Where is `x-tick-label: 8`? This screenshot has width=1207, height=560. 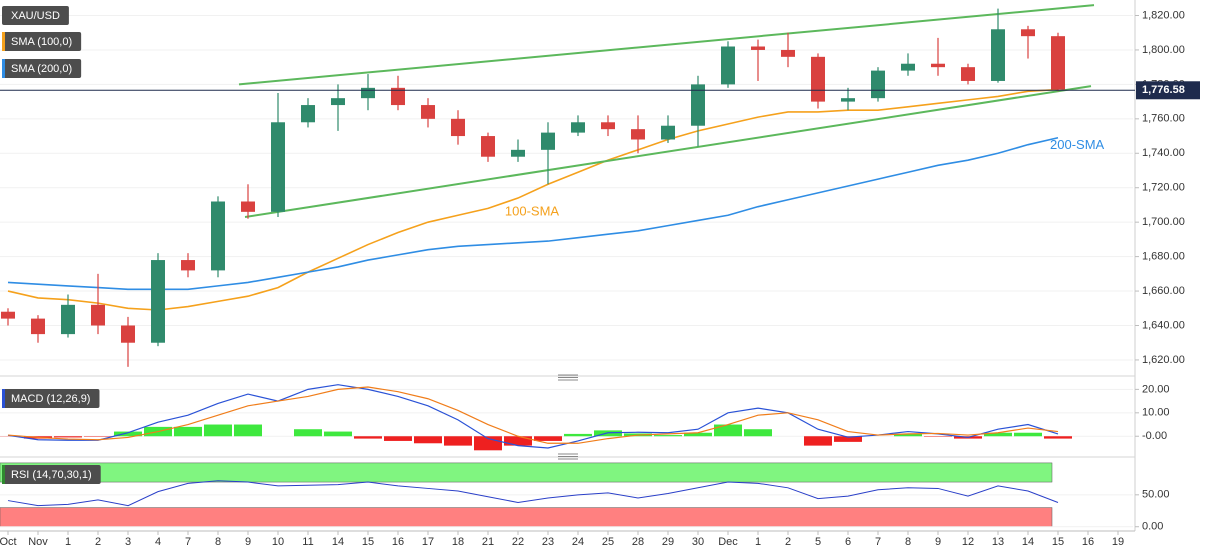 x-tick-label: 8 is located at coordinates (218, 542).